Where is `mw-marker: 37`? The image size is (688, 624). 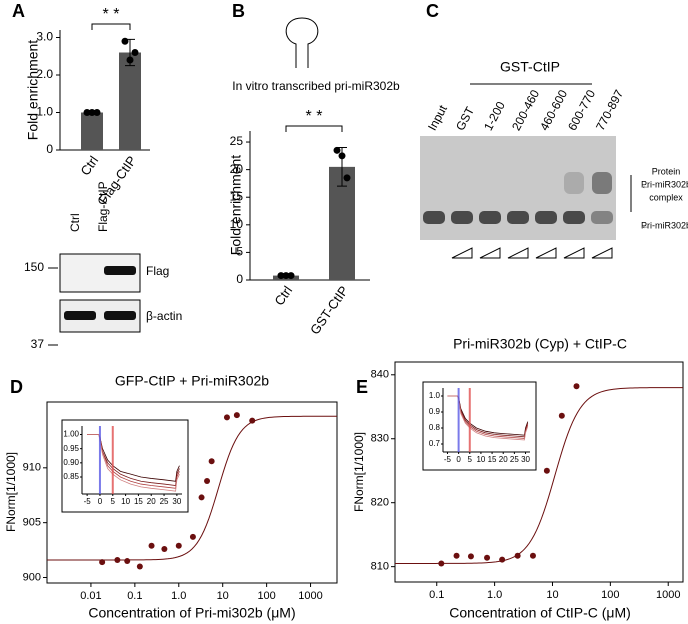
mw-marker: 37 is located at coordinates (38, 344).